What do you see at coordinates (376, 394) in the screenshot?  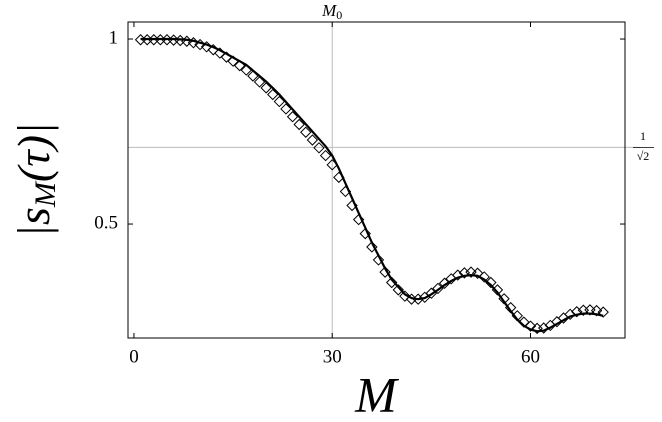 I see `x-axis-label: M` at bounding box center [376, 394].